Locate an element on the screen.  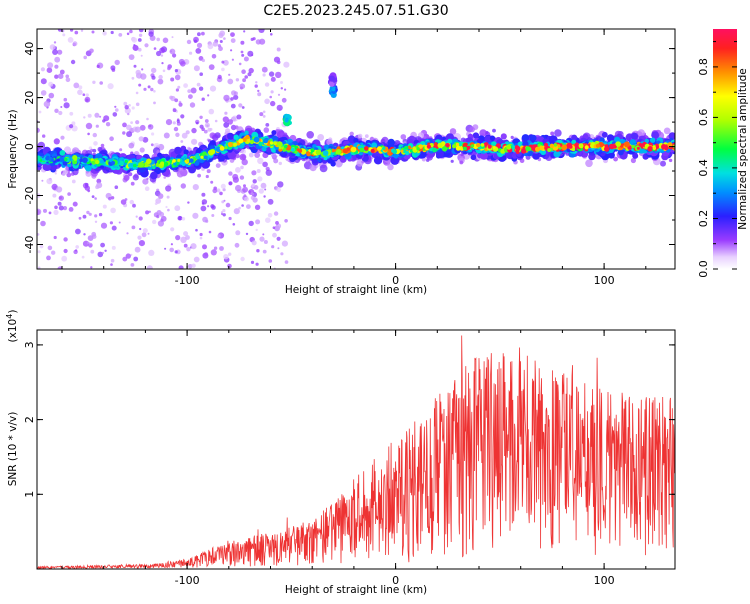
figure-title: C2E5.2023.245.07.51.G30 is located at coordinates (355, 11).